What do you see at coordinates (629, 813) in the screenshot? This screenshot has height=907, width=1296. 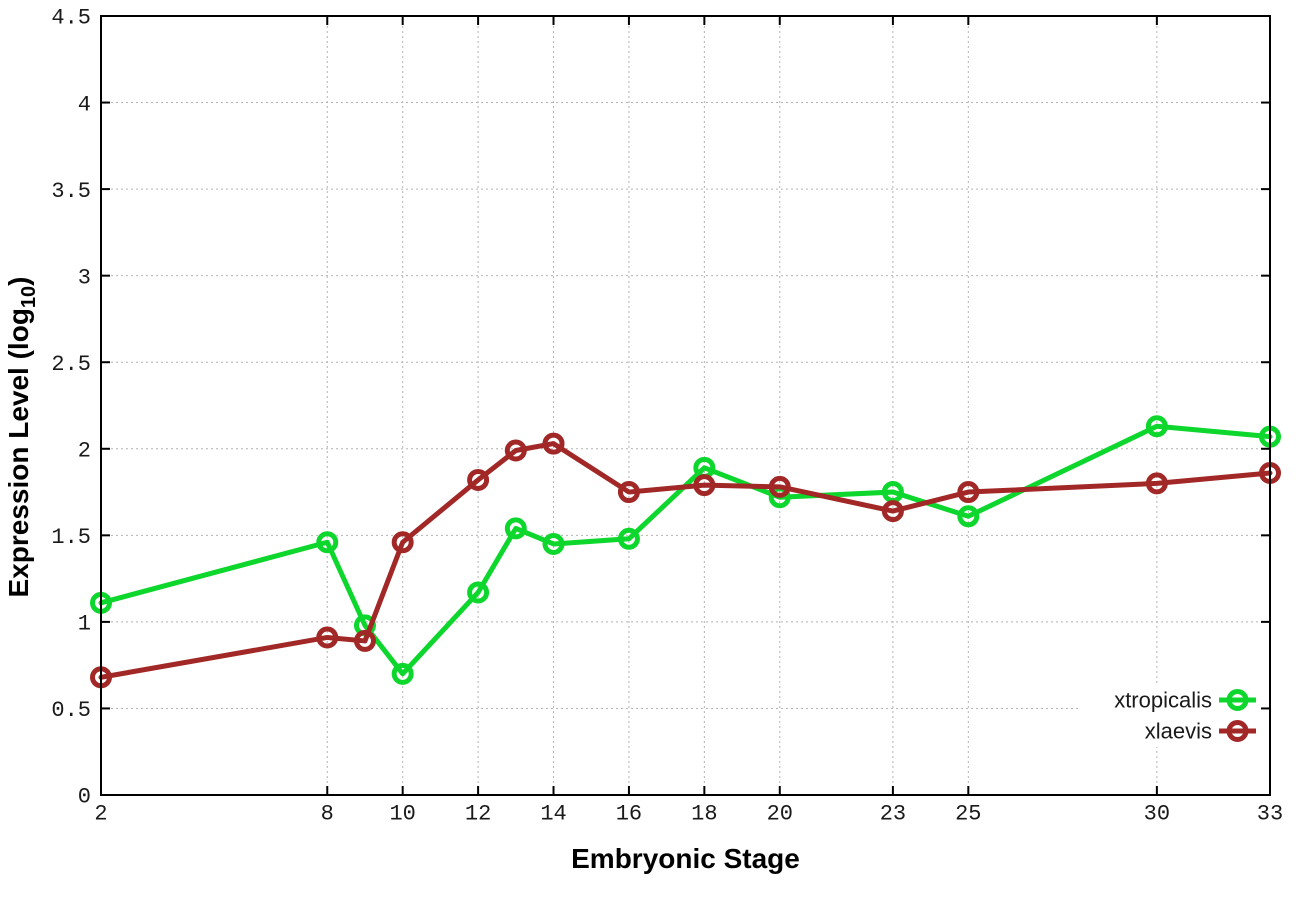 I see `x-tick-label: 16` at bounding box center [629, 813].